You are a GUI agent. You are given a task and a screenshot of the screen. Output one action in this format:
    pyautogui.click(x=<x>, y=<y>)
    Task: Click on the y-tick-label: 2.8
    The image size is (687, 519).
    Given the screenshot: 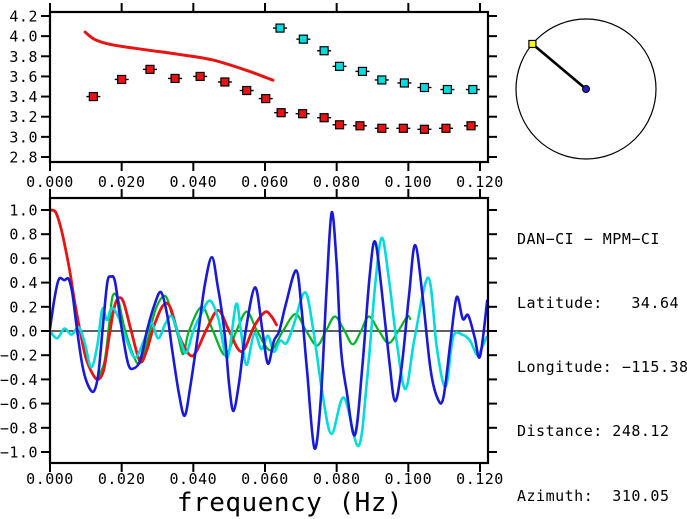 What is the action you would take?
    pyautogui.click(x=23, y=157)
    